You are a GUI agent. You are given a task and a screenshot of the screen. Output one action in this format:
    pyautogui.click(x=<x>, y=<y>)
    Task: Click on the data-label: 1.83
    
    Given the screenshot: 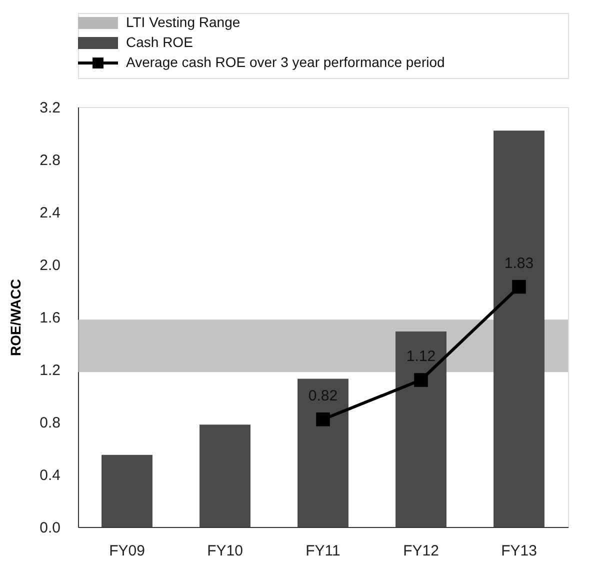 What is the action you would take?
    pyautogui.click(x=519, y=263)
    